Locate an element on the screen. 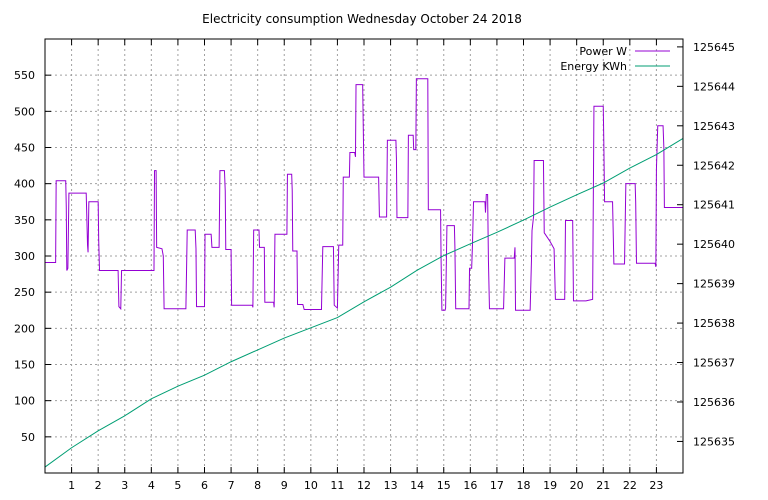  x-tick-label: 19 is located at coordinates (550, 485).